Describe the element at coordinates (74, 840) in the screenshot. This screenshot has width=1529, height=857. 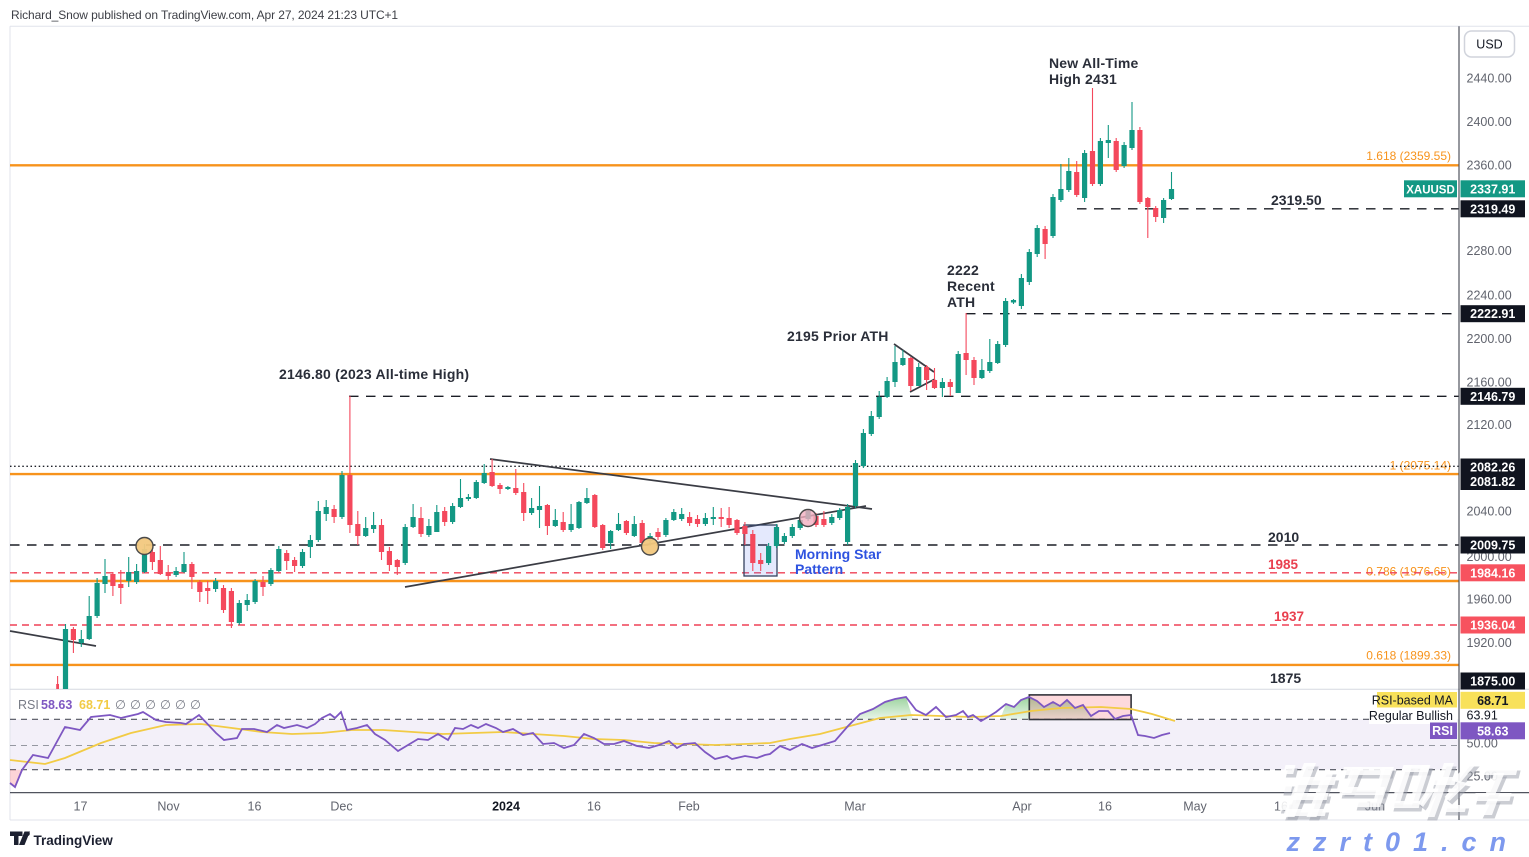
I see `svg-text: TradingView` at that location.